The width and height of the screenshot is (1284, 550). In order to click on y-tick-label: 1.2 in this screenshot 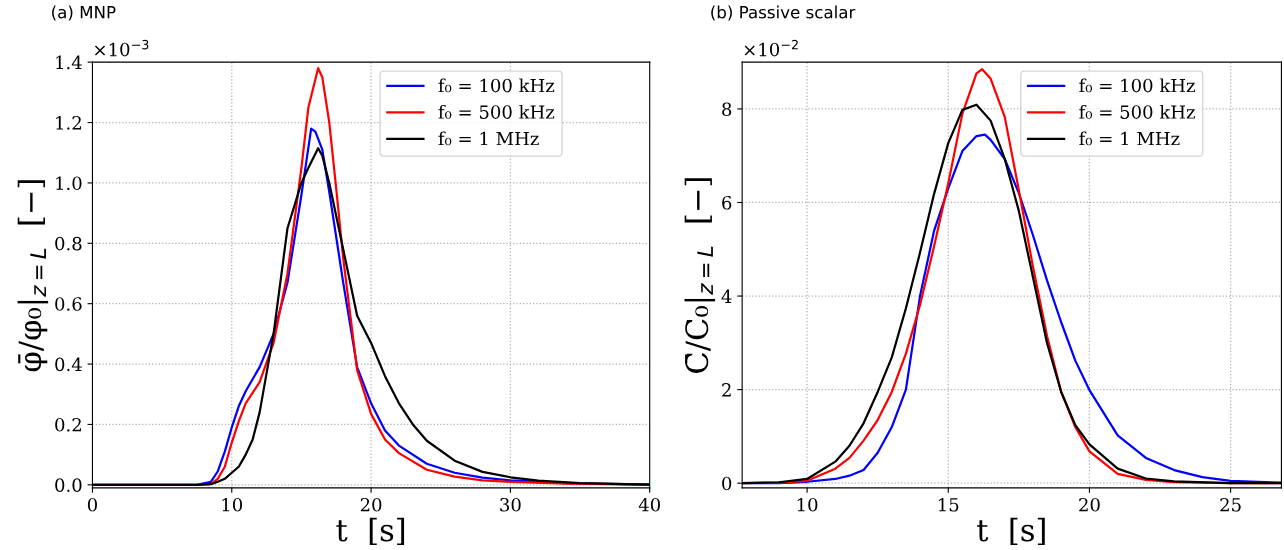, I will do `click(68, 122)`.